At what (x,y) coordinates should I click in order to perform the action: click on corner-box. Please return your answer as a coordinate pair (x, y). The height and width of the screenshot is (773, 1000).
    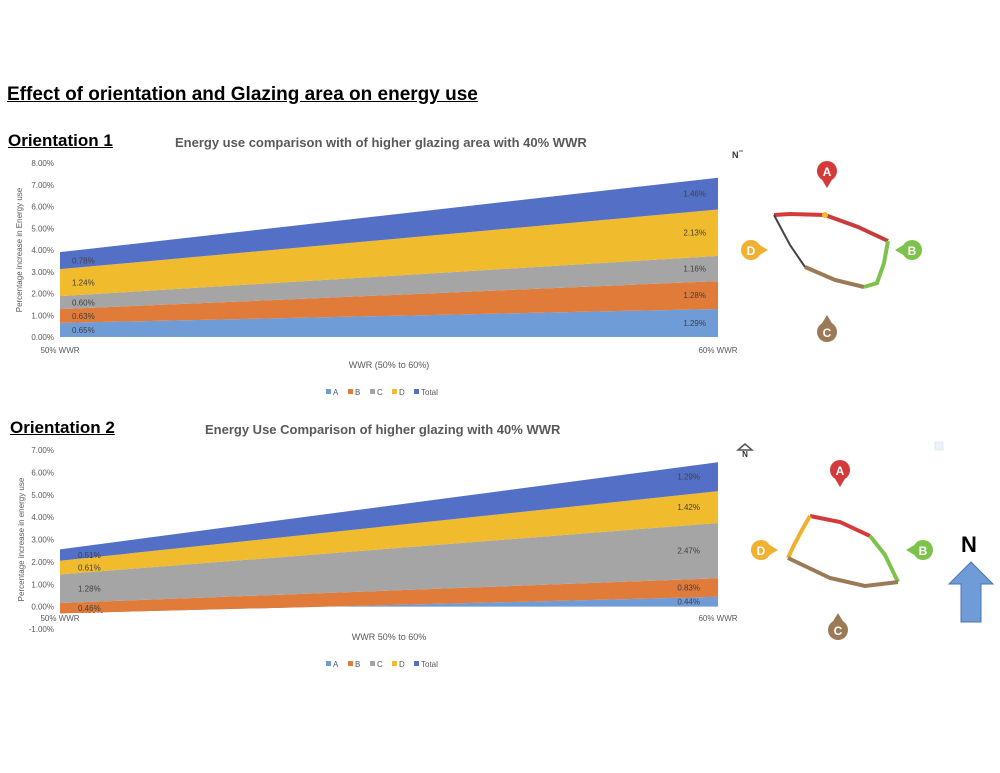
    Looking at the image, I should click on (939, 446).